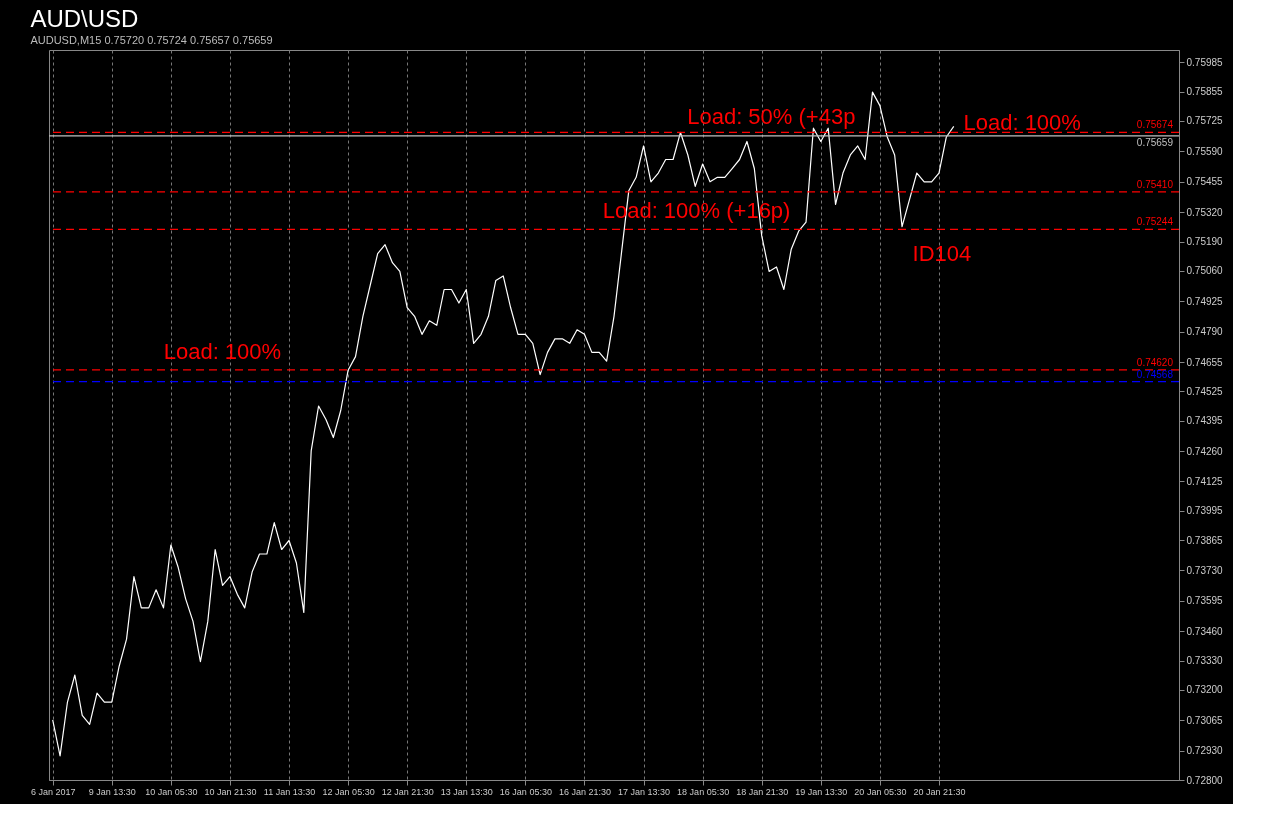  Describe the element at coordinates (1205, 751) in the screenshot. I see `y-tick-label: 0.72930` at that location.